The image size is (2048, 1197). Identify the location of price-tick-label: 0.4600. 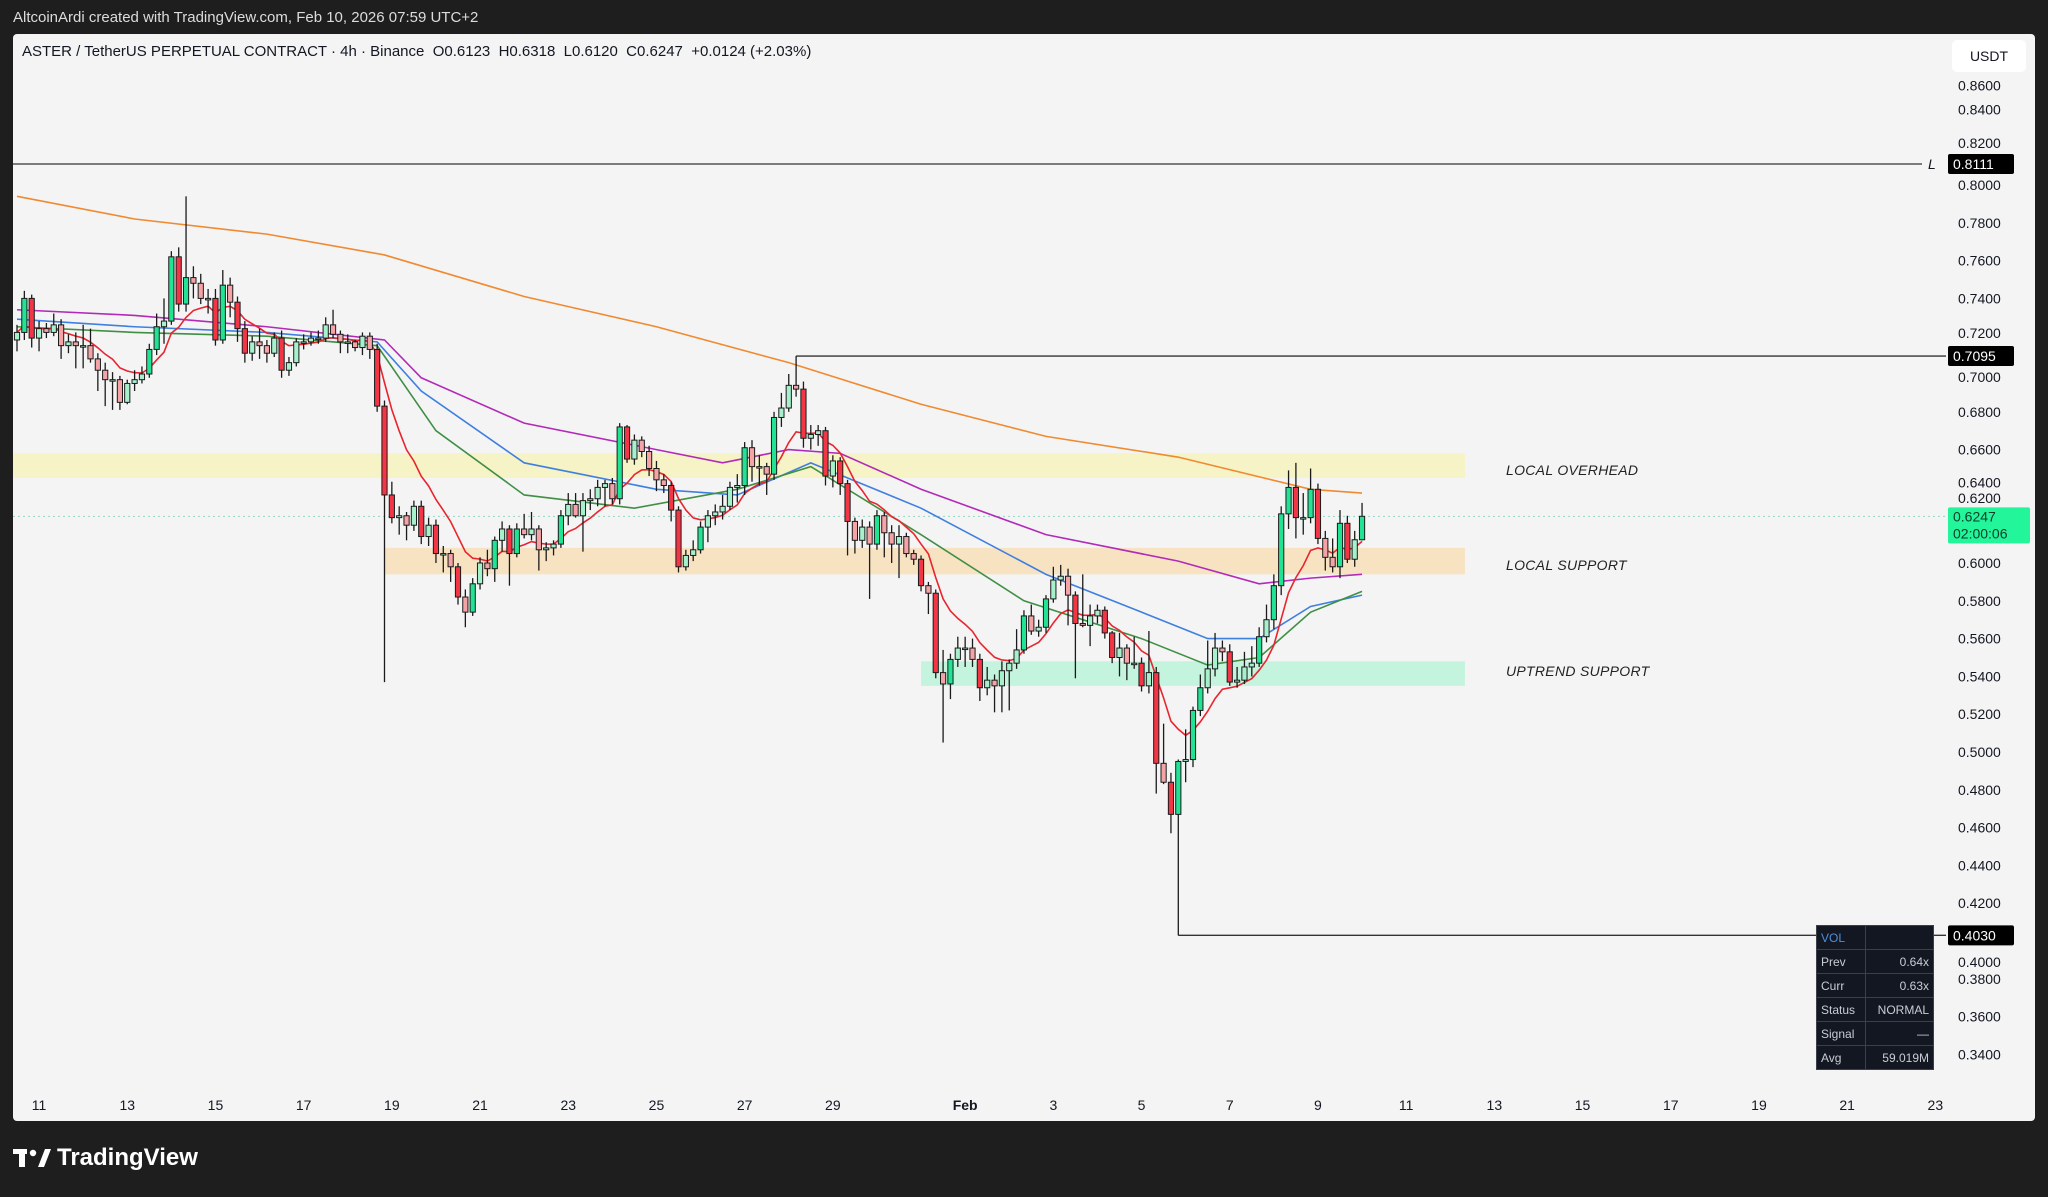
(1979, 828).